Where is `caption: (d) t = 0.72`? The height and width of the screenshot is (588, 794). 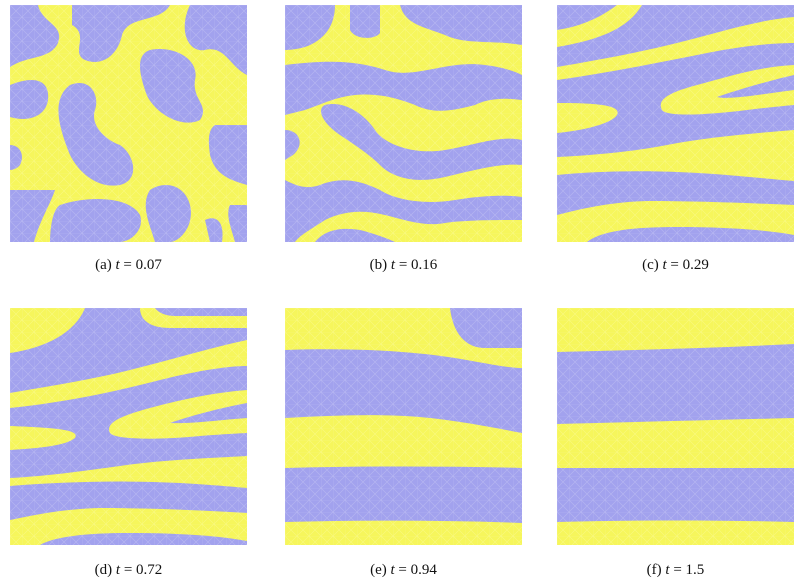
caption: (d) t = 0.72 is located at coordinates (128, 570).